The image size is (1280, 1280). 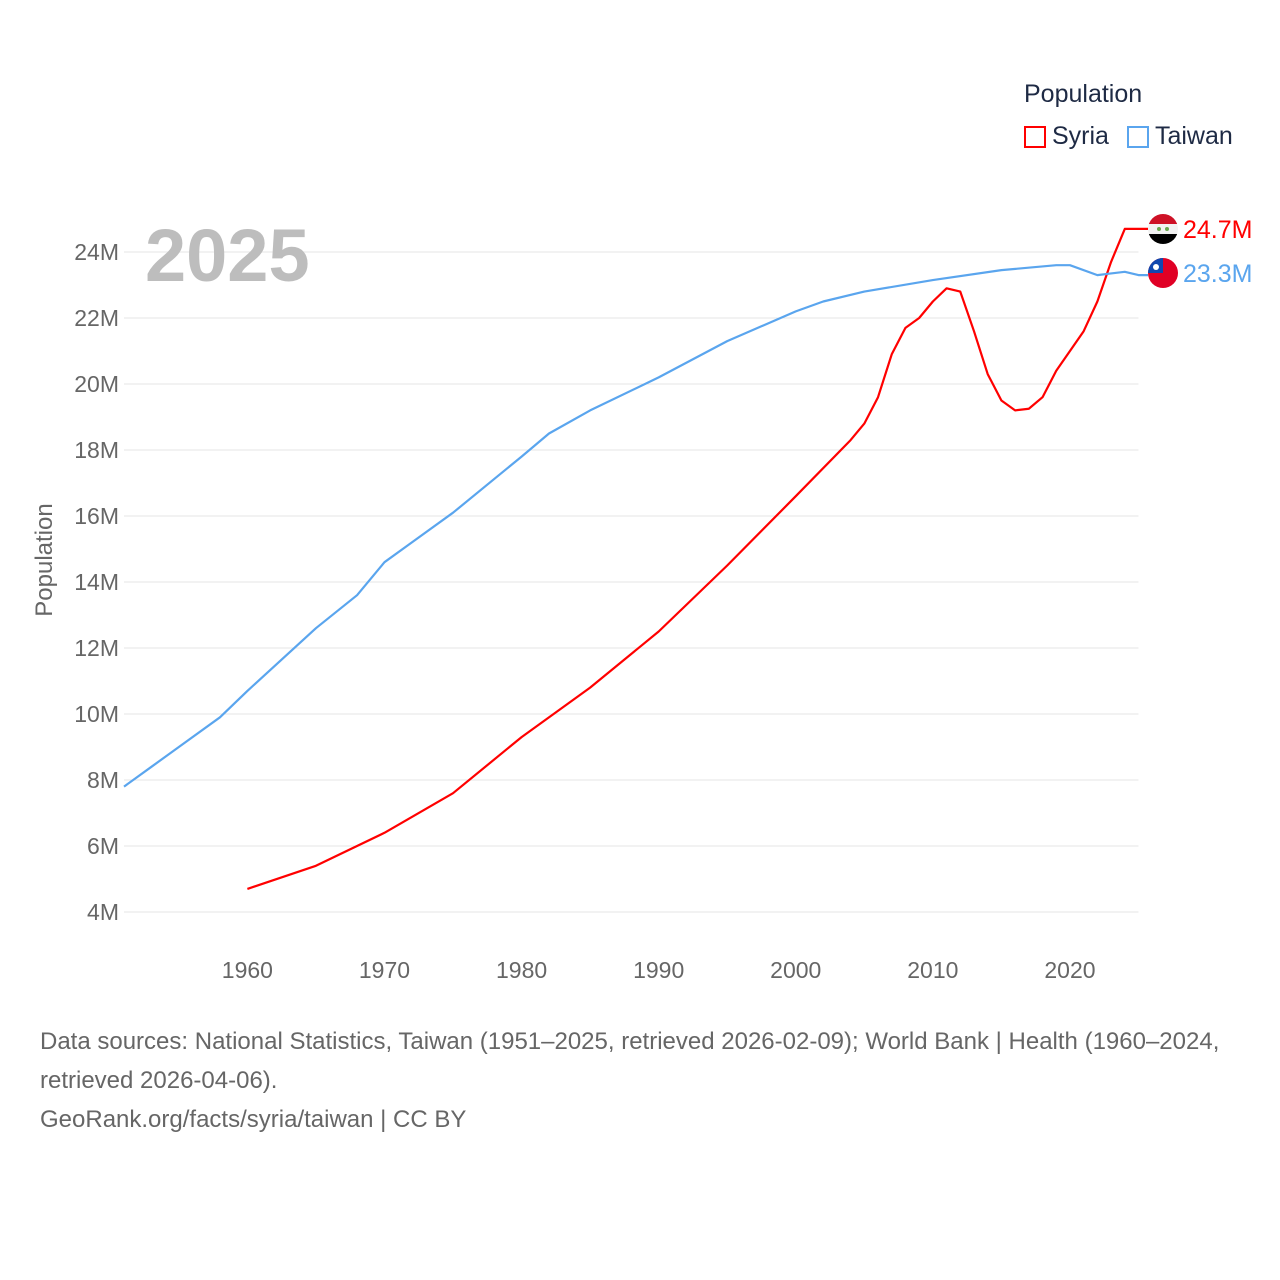 What do you see at coordinates (103, 912) in the screenshot?
I see `y-tick-label: 4M` at bounding box center [103, 912].